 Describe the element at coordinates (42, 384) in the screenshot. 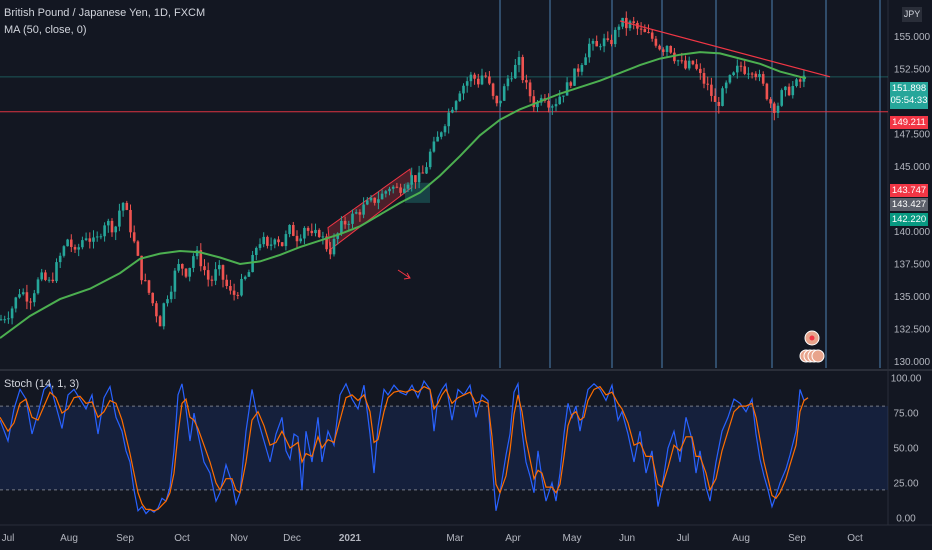

I see `stoch-indicator-label: Stoch (14, 1, 3)` at that location.